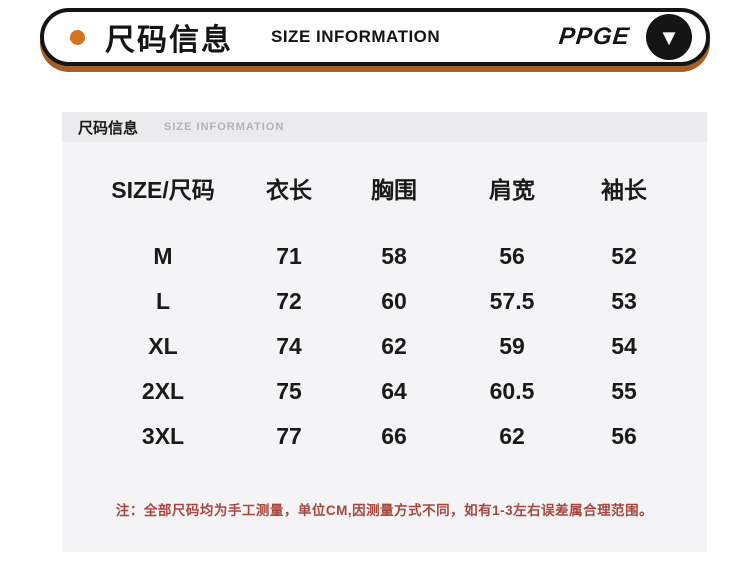 Image resolution: width=750 pixels, height=568 pixels. What do you see at coordinates (394, 301) in the screenshot?
I see `table-cell-value: 60` at bounding box center [394, 301].